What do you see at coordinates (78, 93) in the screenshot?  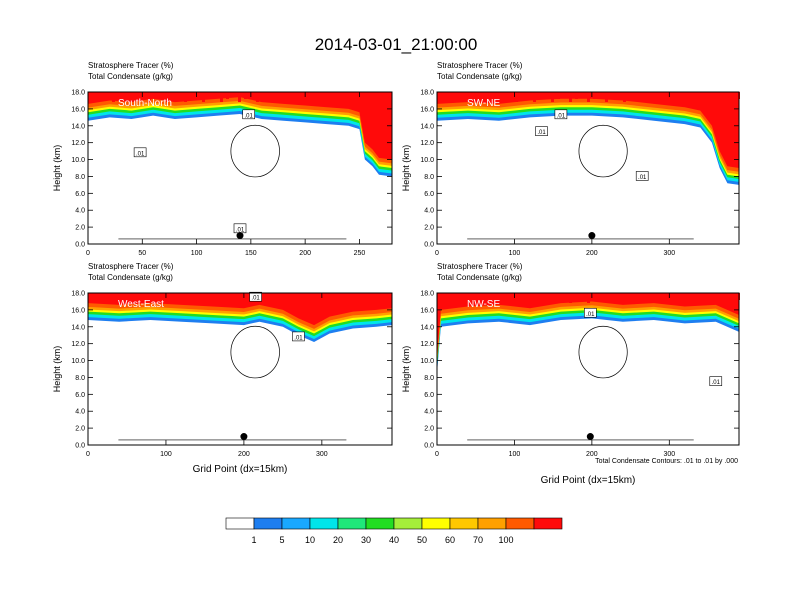 I see `y-tick-label: 18.0` at bounding box center [78, 93].